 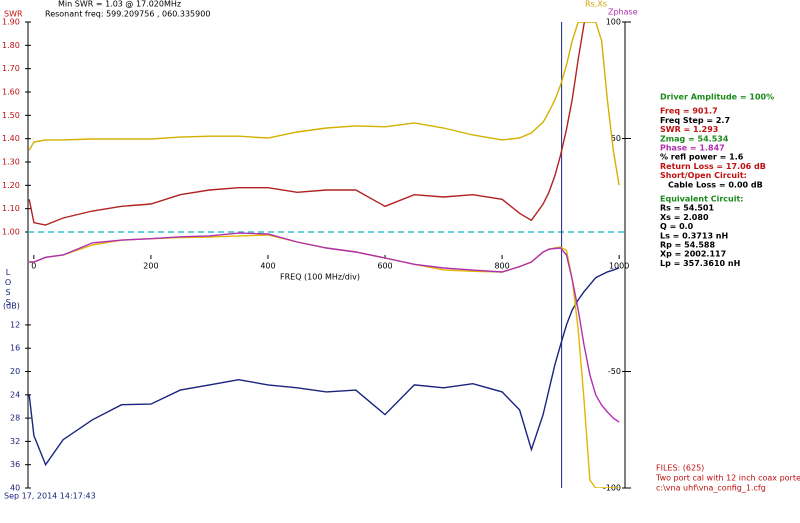 I want to click on min-swr: Min SWR = 1.03 @ 17.020MHz, so click(x=119, y=4).